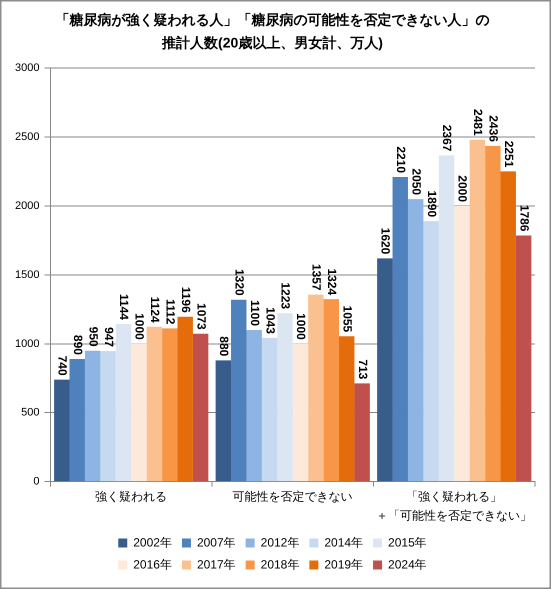 This screenshot has width=551, height=589. I want to click on data-label: 1620, so click(385, 241).